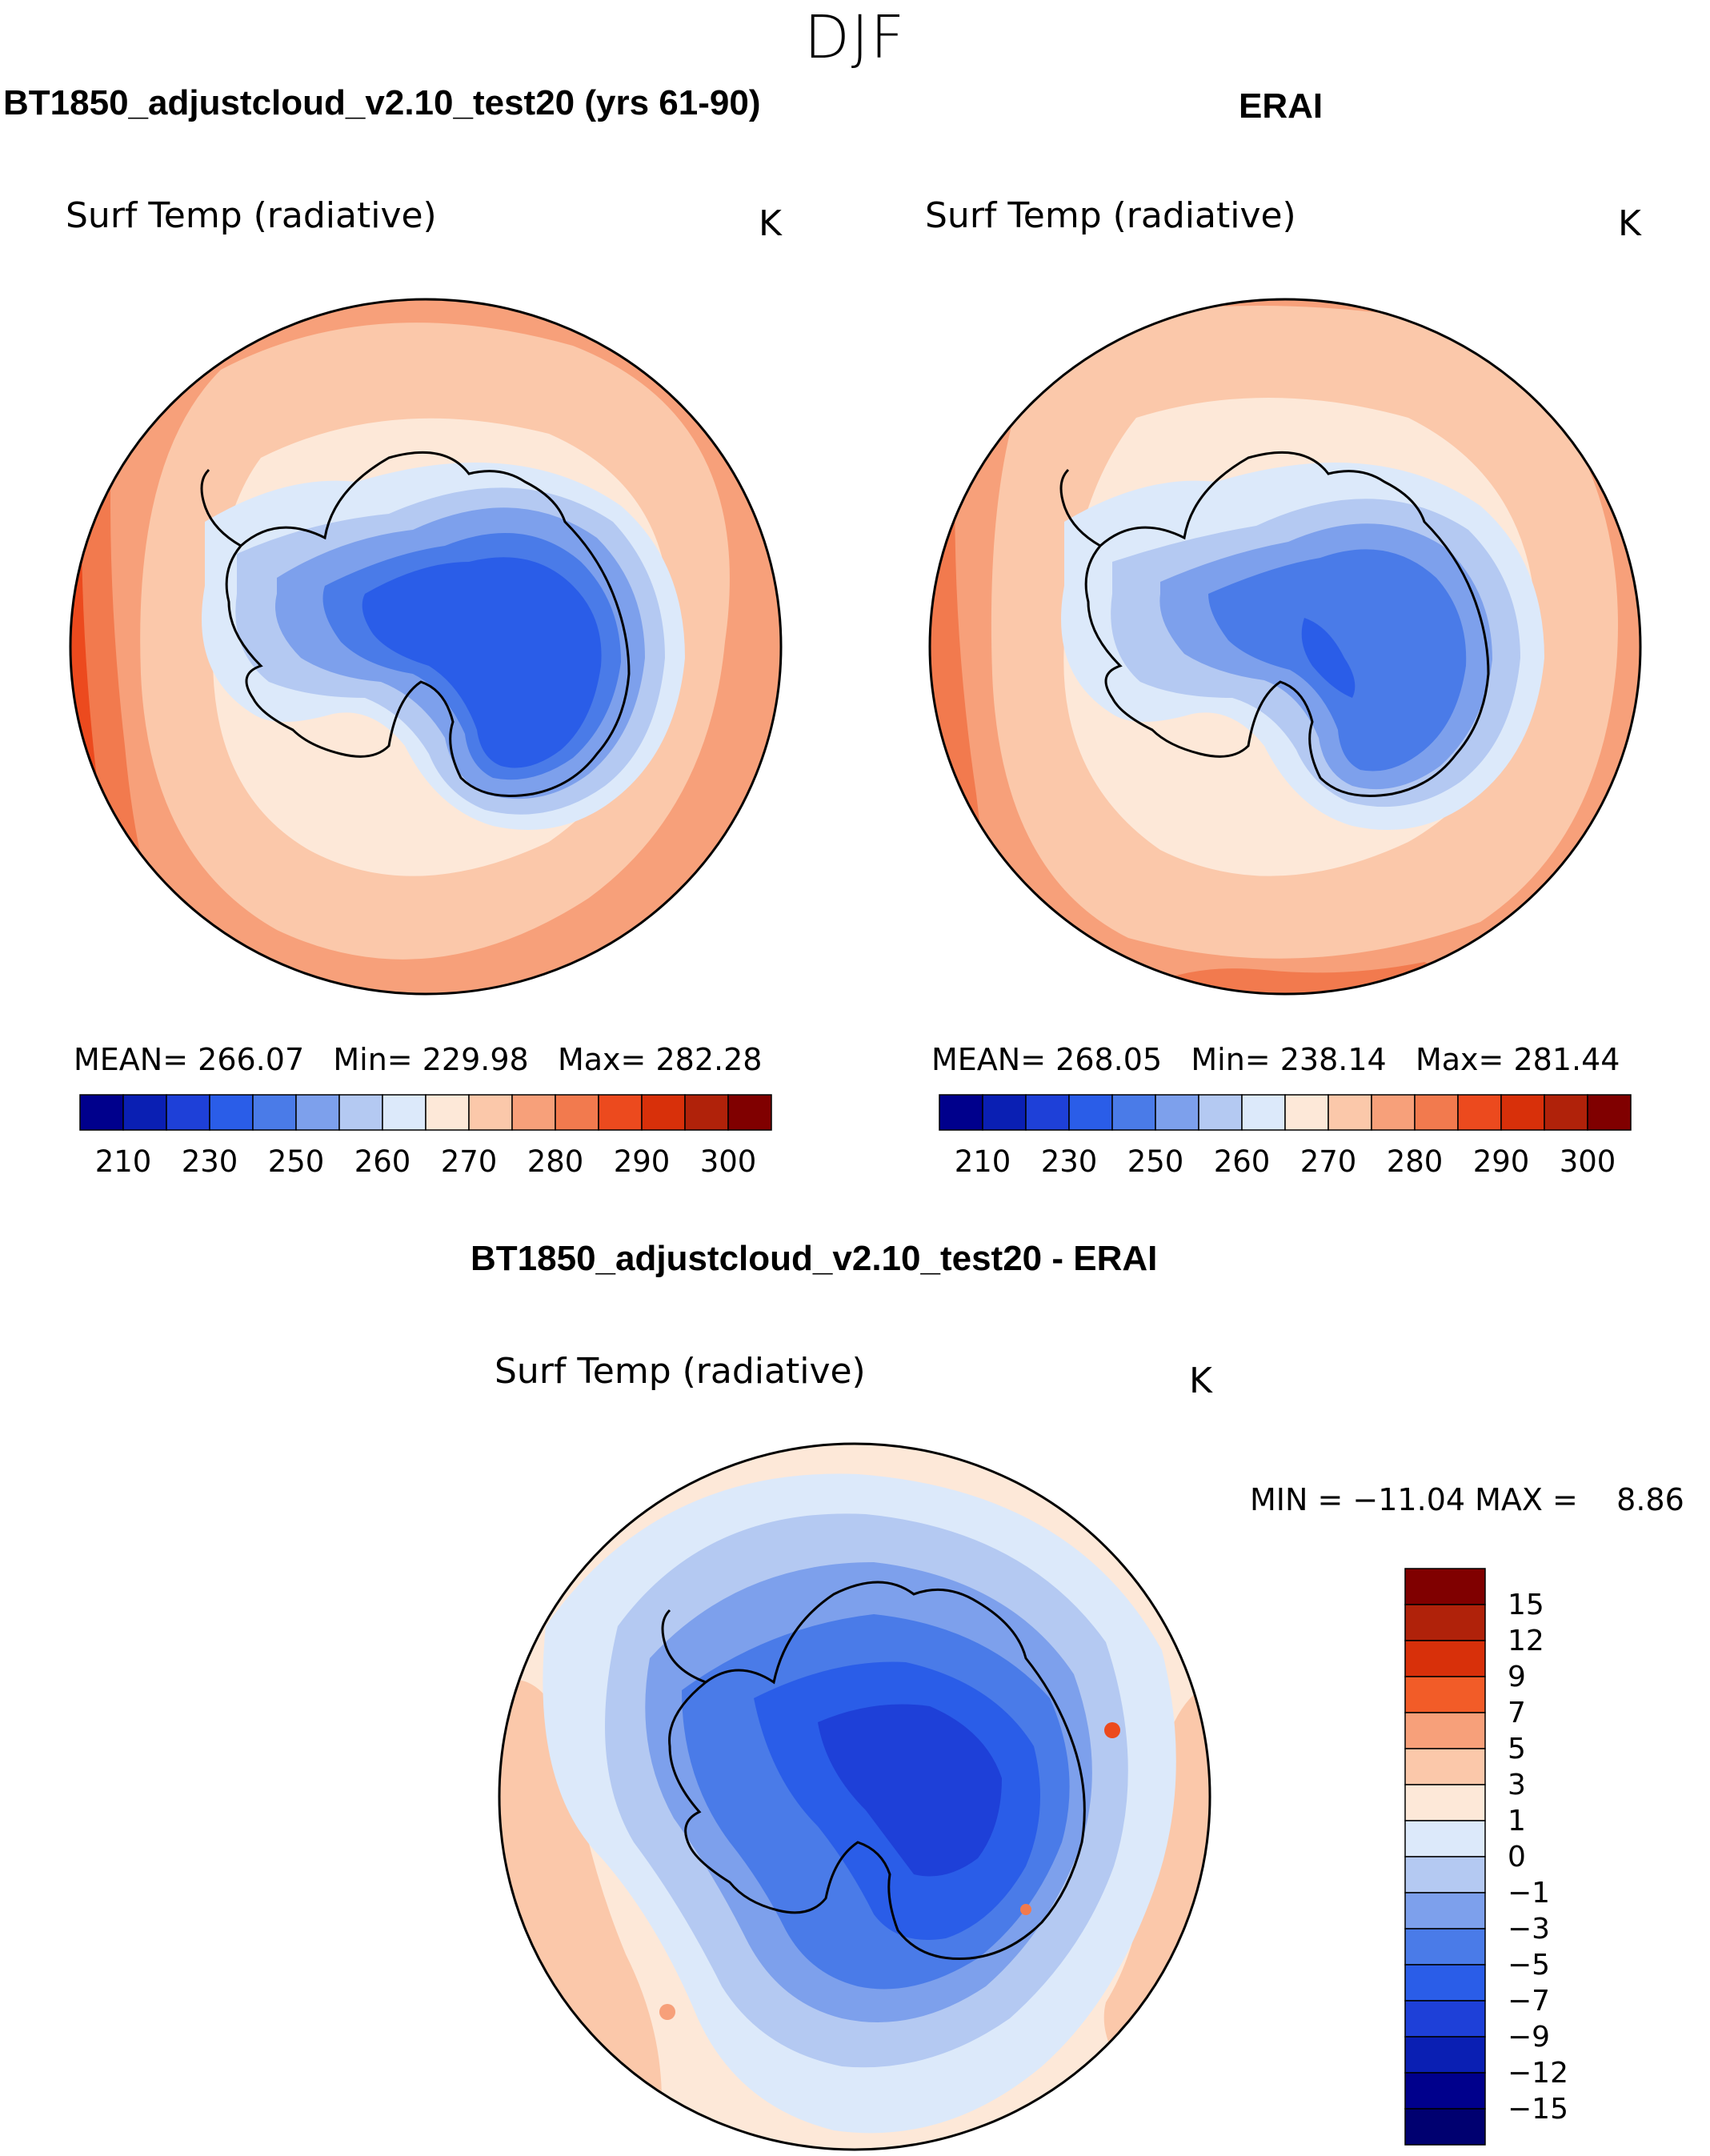  I want to click on panel1-colorbar-tick-label: 260, so click(382, 1161).